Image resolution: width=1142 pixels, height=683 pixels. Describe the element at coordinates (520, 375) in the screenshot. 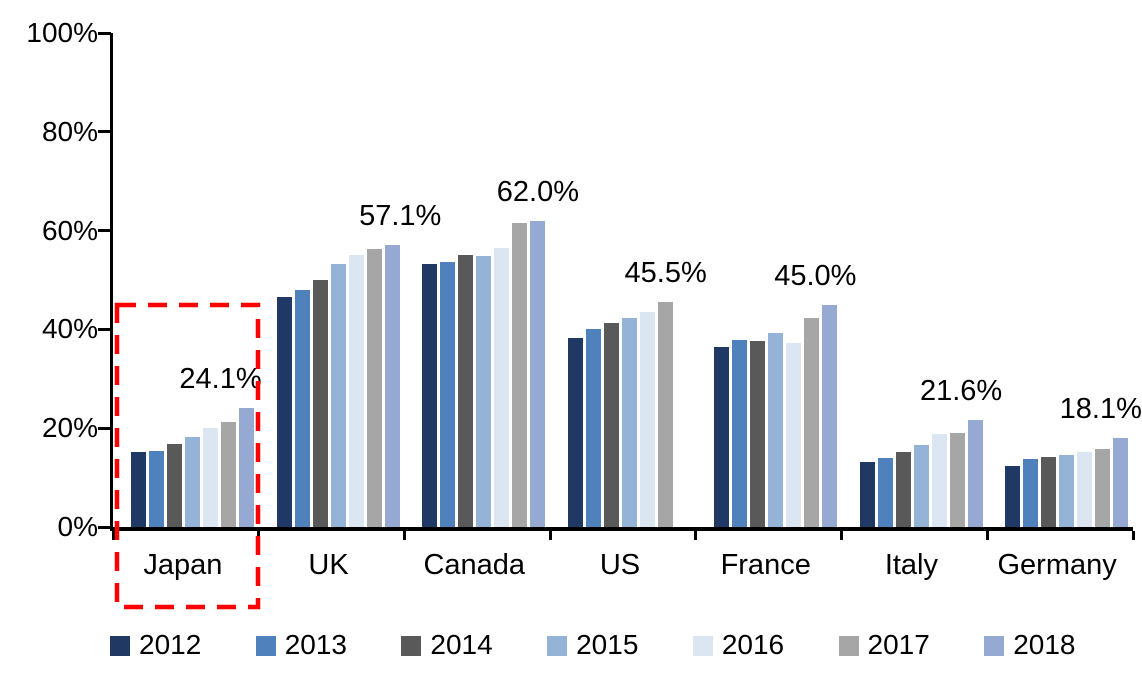

I see `bar-canada-2017` at that location.